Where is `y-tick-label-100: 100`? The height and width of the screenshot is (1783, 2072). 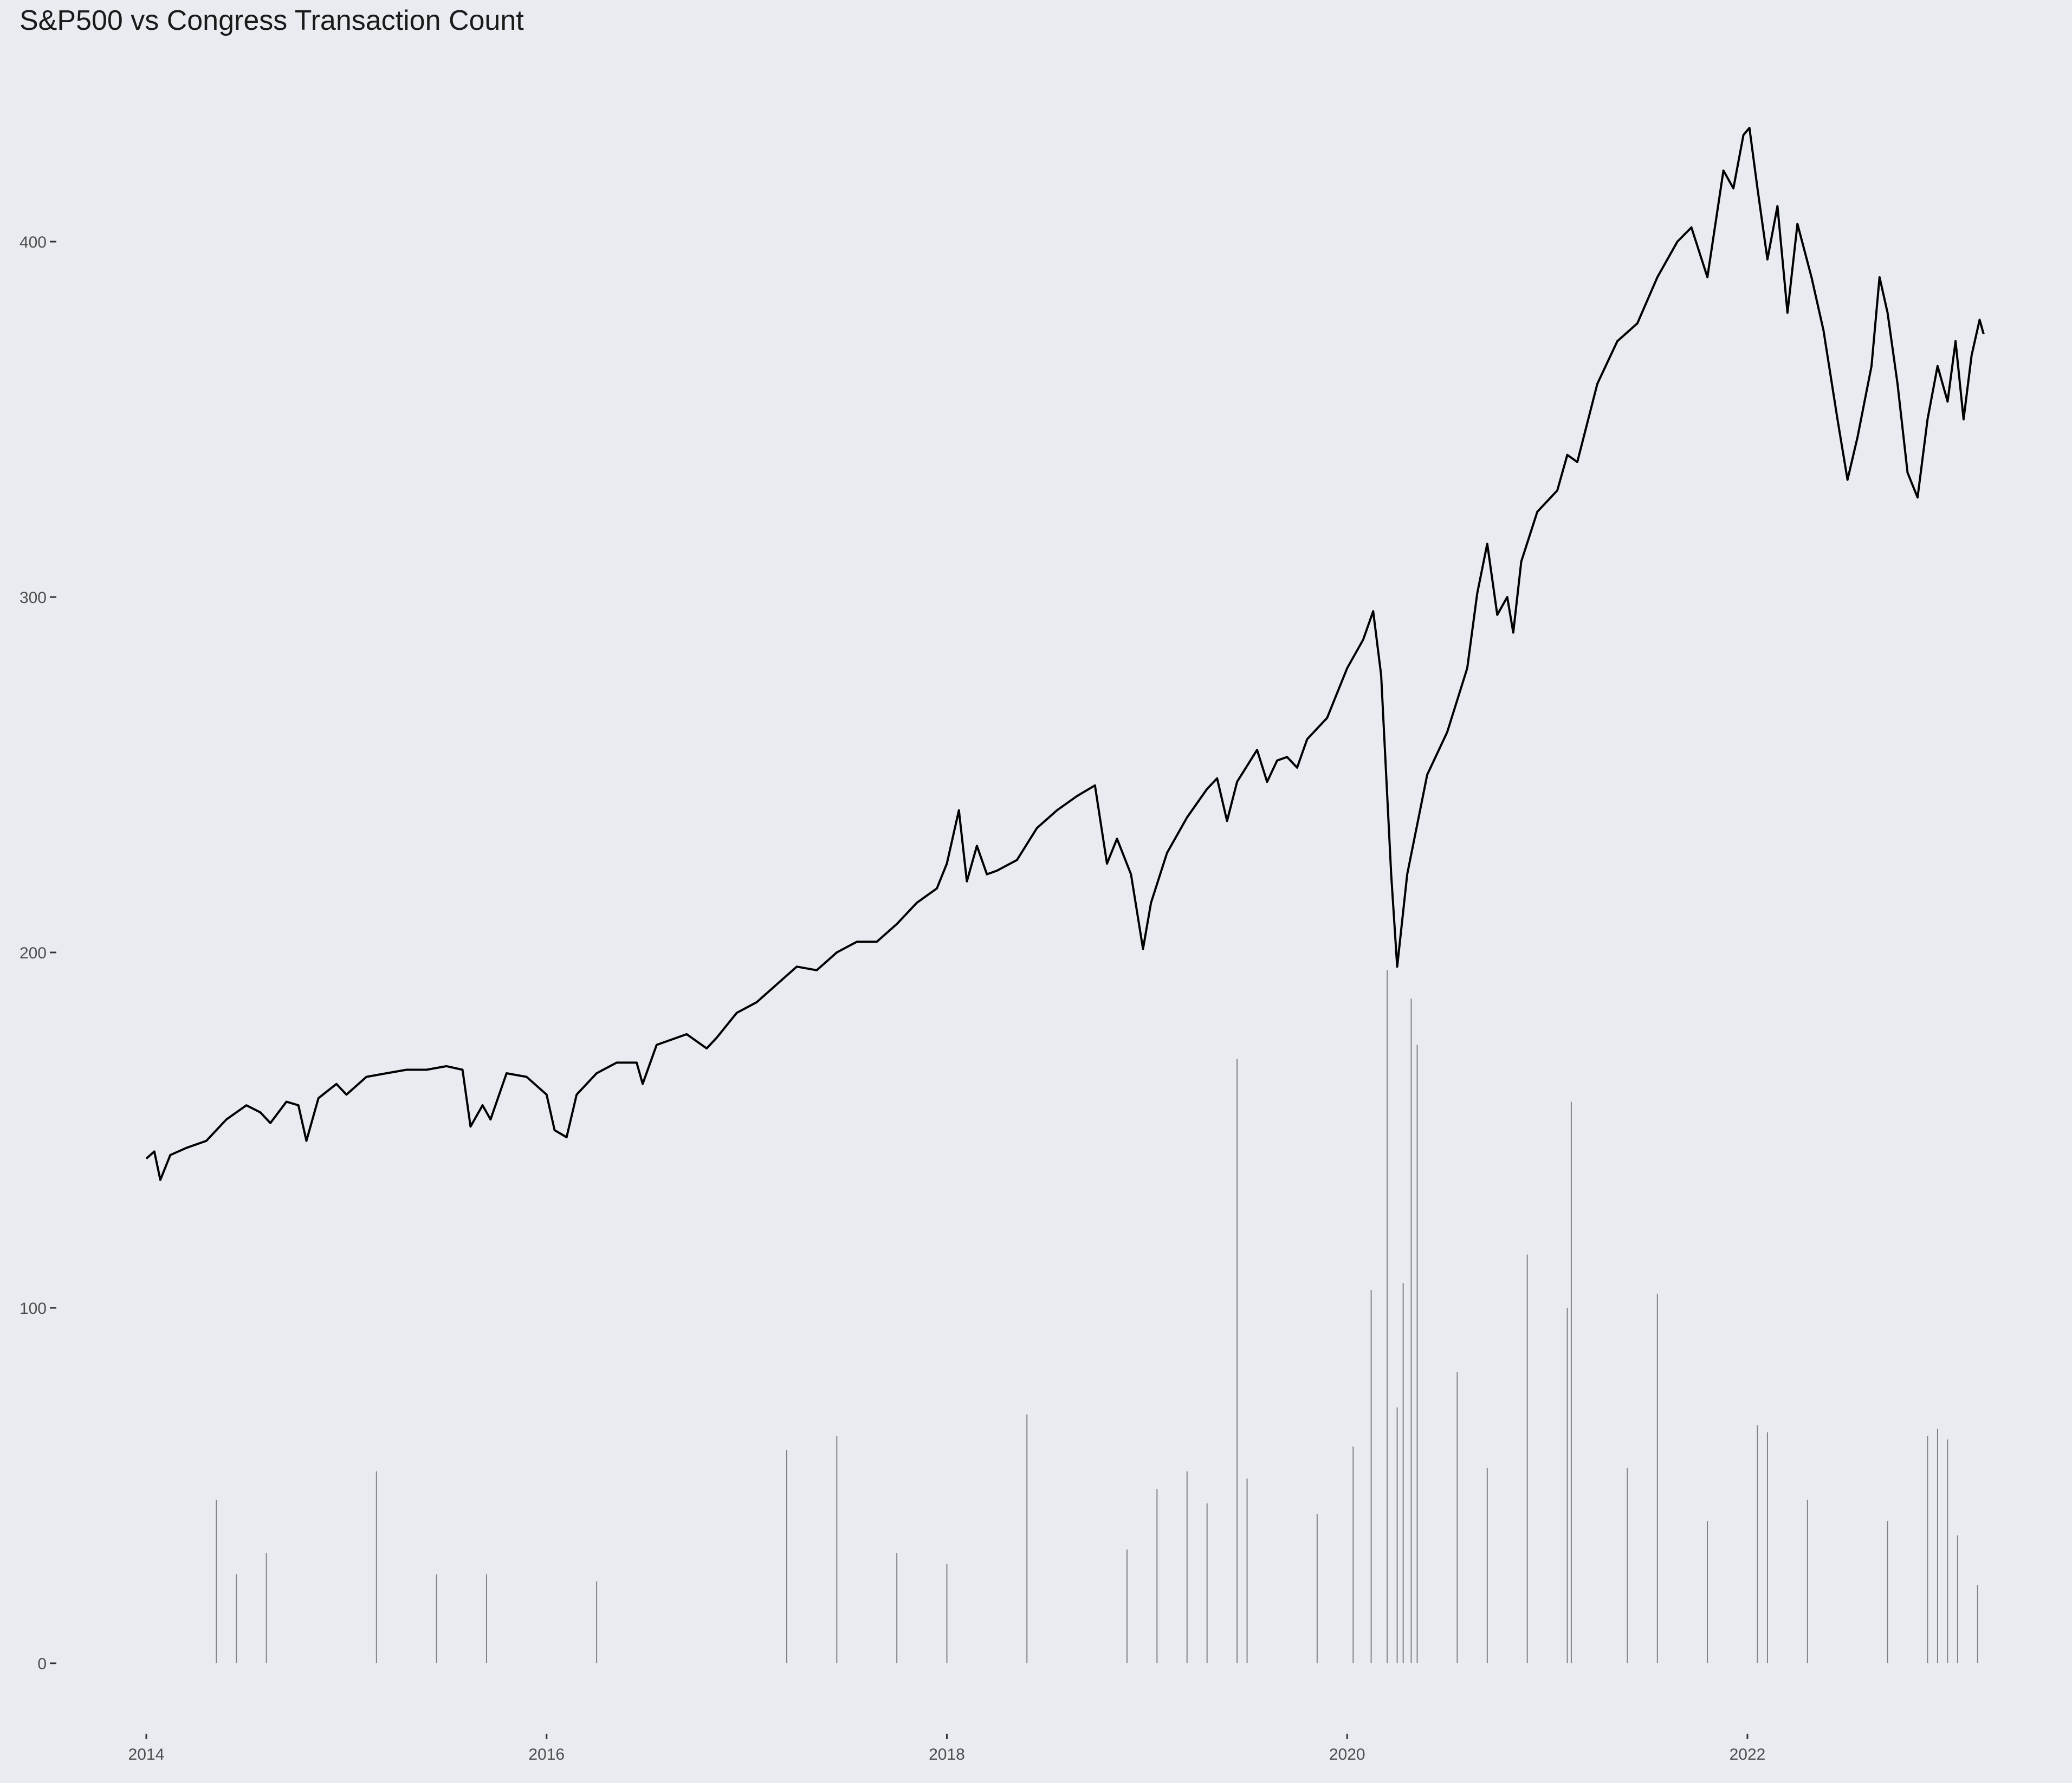 y-tick-label-100: 100 is located at coordinates (33, 1309).